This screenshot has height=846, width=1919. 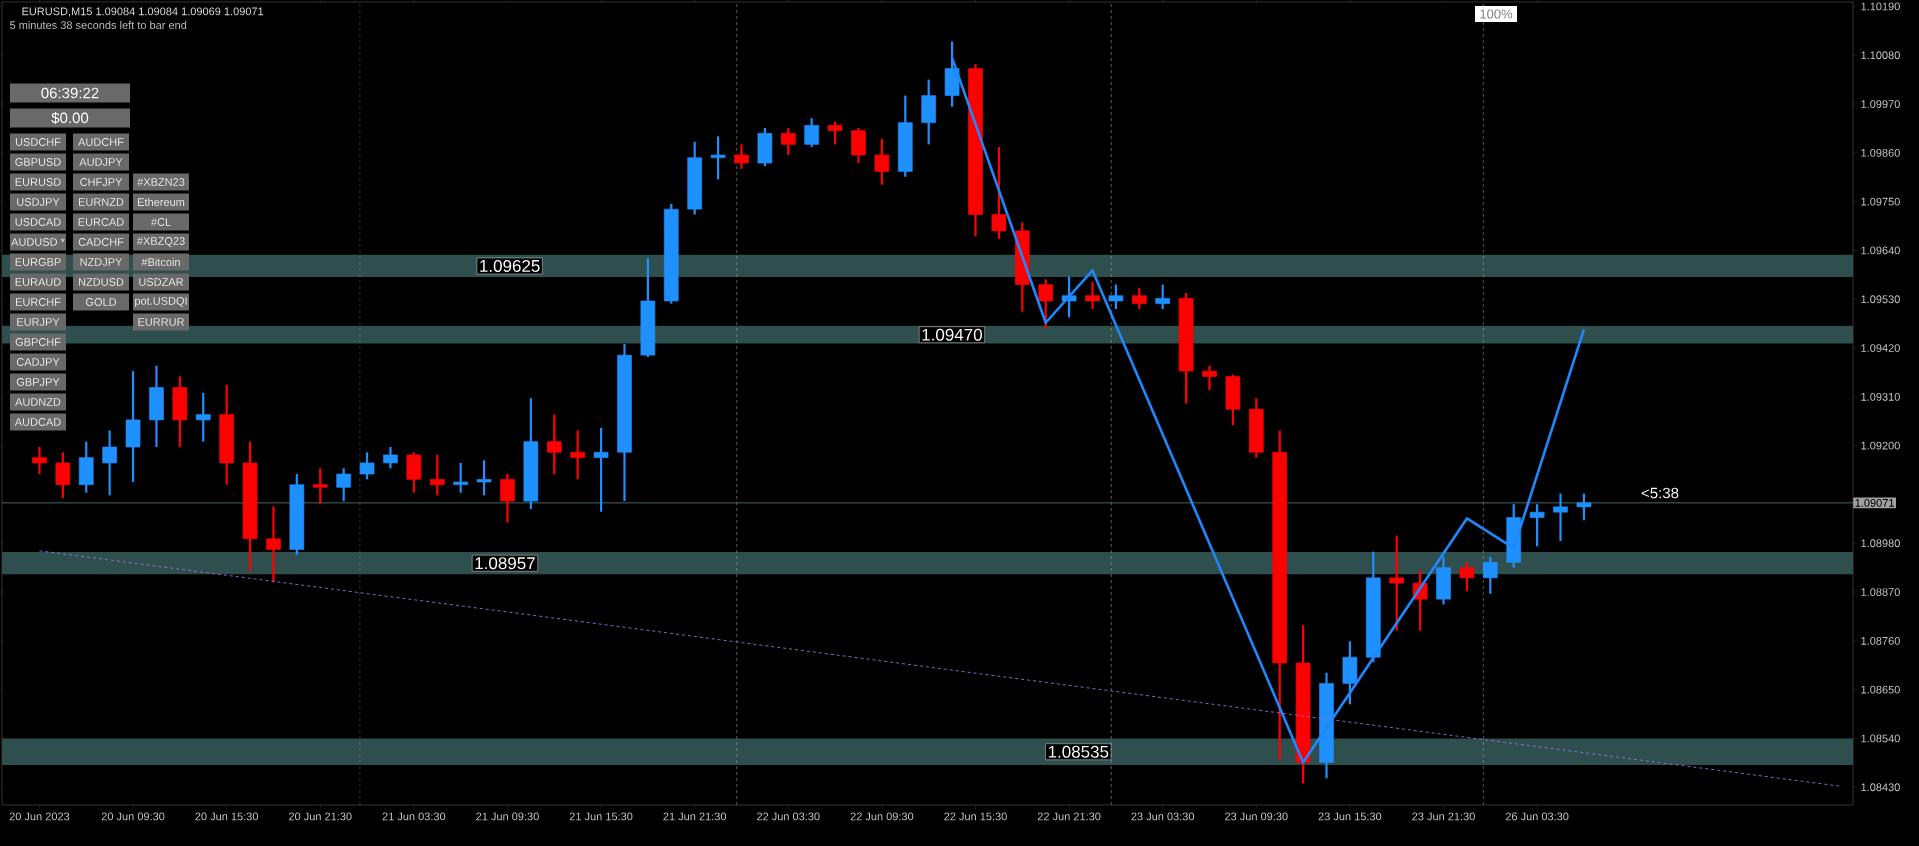 I want to click on ref-line-label: 1.09071, so click(x=1874, y=502).